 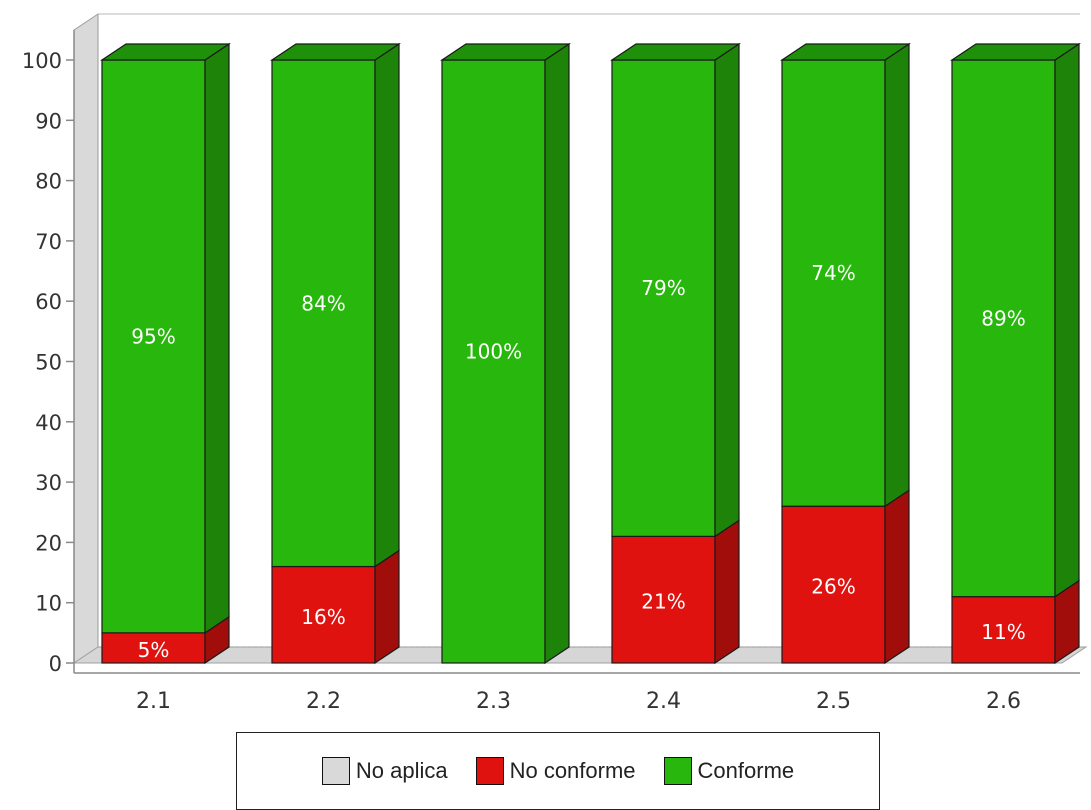 What do you see at coordinates (48, 182) in the screenshot?
I see `y-tick-label: 80` at bounding box center [48, 182].